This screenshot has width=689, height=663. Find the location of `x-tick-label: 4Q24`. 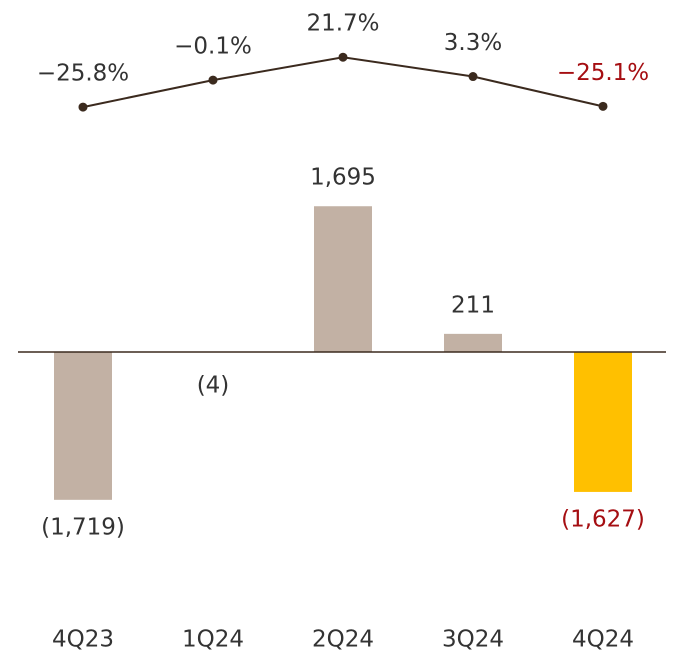

x-tick-label: 4Q24 is located at coordinates (603, 640).